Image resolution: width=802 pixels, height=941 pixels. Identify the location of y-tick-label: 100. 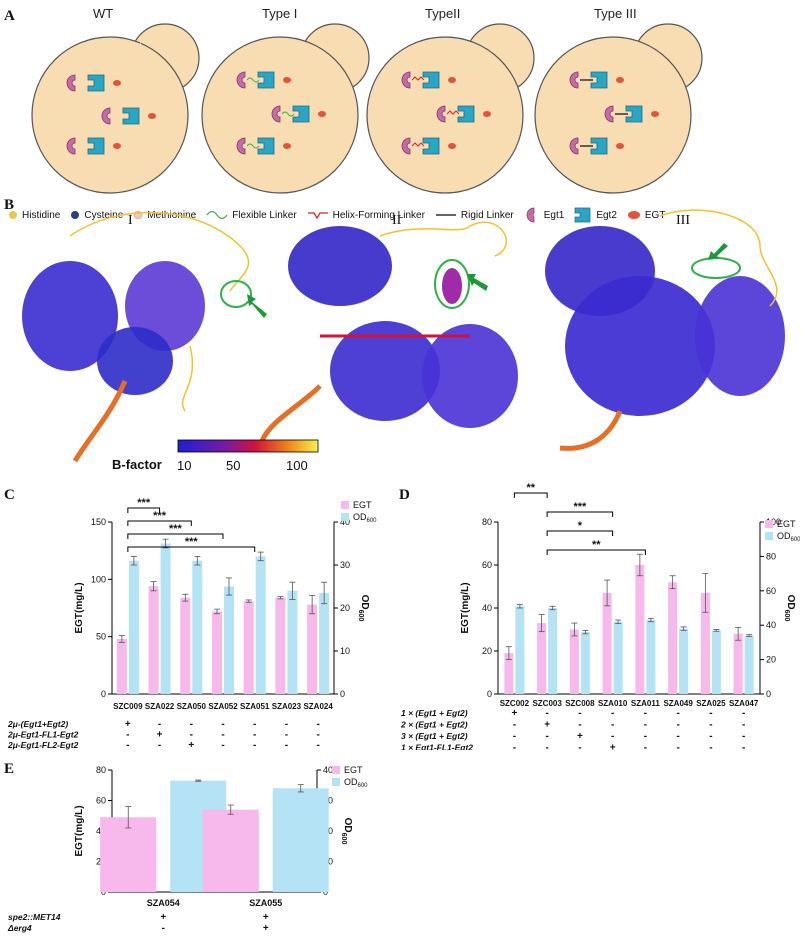
(98, 579).